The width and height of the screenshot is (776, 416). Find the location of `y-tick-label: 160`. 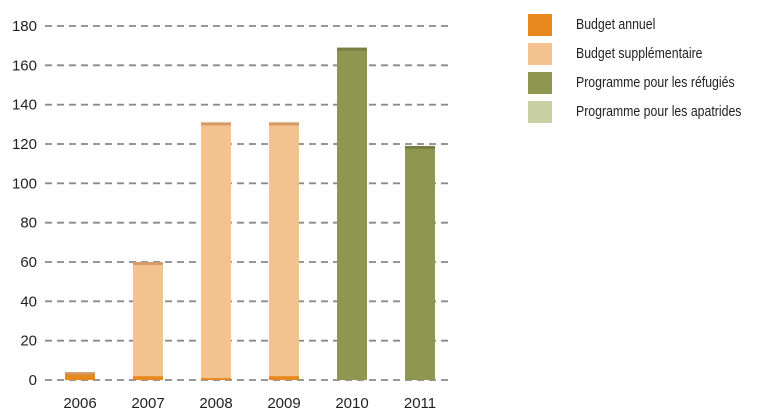

y-tick-label: 160 is located at coordinates (24, 65).